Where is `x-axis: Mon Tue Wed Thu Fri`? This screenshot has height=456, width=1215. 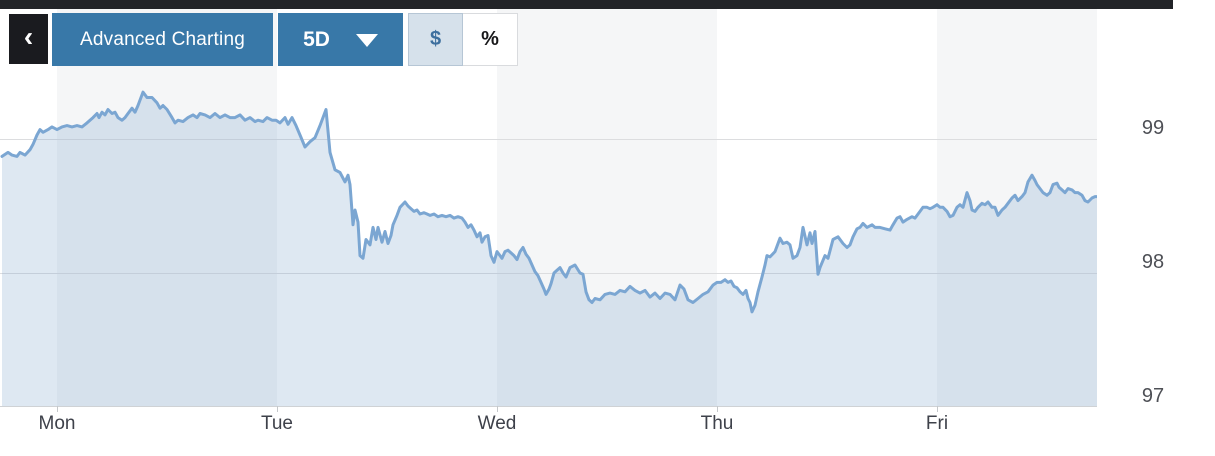
x-axis: Mon Tue Wed Thu Fri is located at coordinates (548, 426).